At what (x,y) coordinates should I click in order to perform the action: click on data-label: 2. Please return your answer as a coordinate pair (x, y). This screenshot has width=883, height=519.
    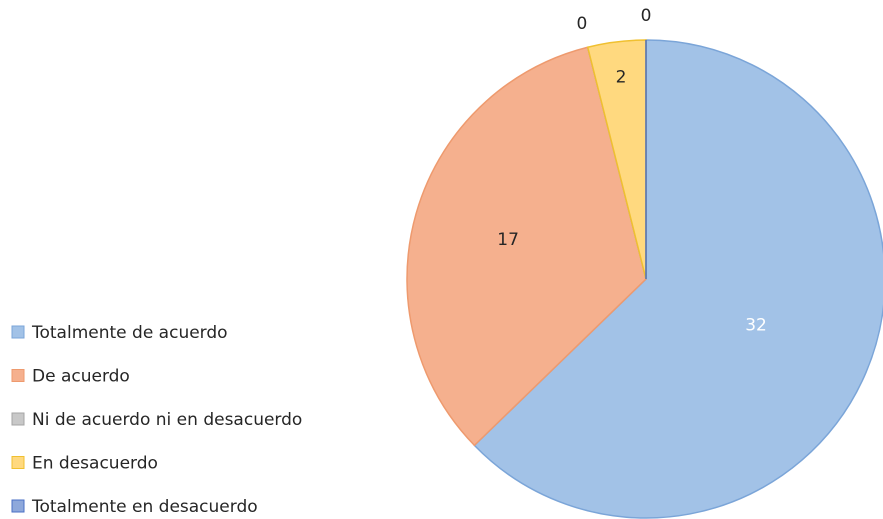
    Looking at the image, I should click on (621, 77).